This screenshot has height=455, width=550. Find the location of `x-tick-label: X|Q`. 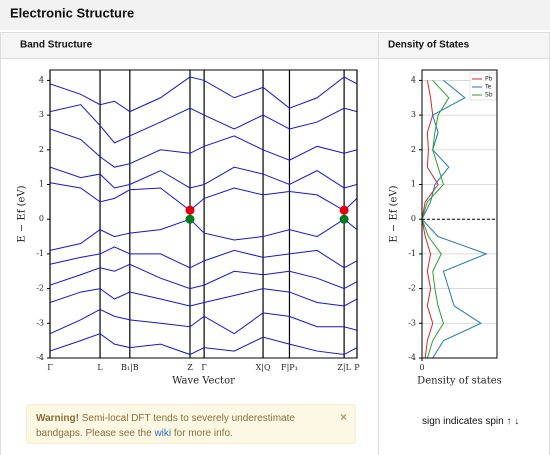

x-tick-label: X|Q is located at coordinates (263, 367).